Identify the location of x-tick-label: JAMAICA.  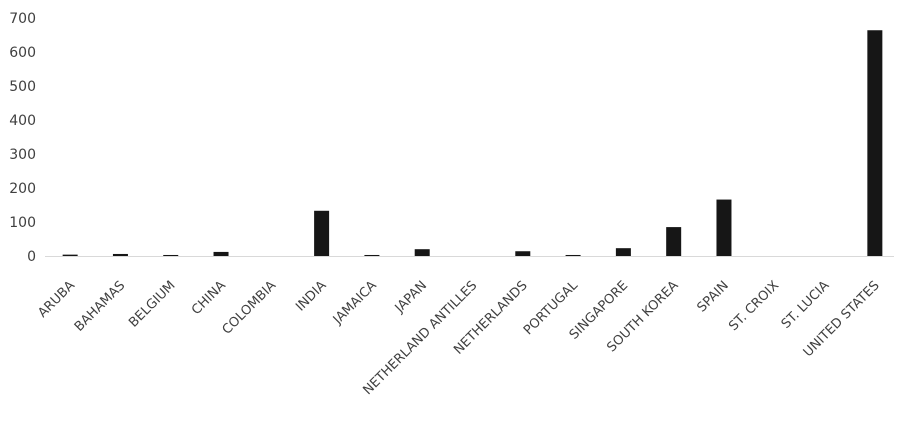
(355, 303).